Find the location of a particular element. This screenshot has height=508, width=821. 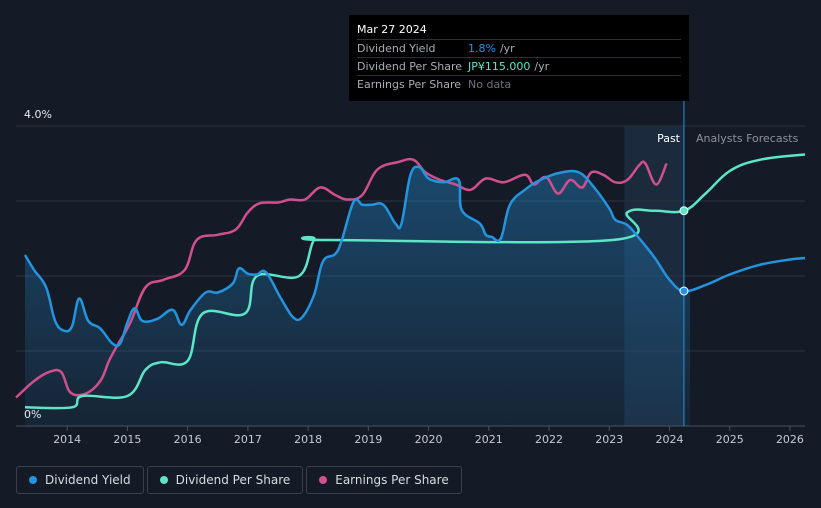

tooltip-row-label: Earnings Per Share is located at coordinates (409, 84).